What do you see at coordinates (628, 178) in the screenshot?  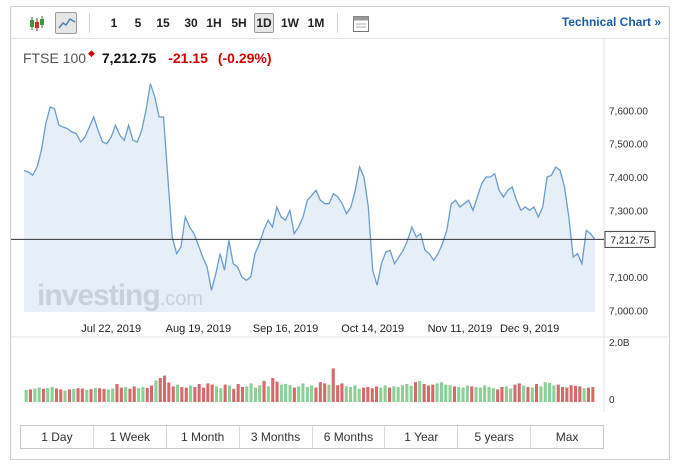 I see `y-tick-label: 7,400.00` at bounding box center [628, 178].